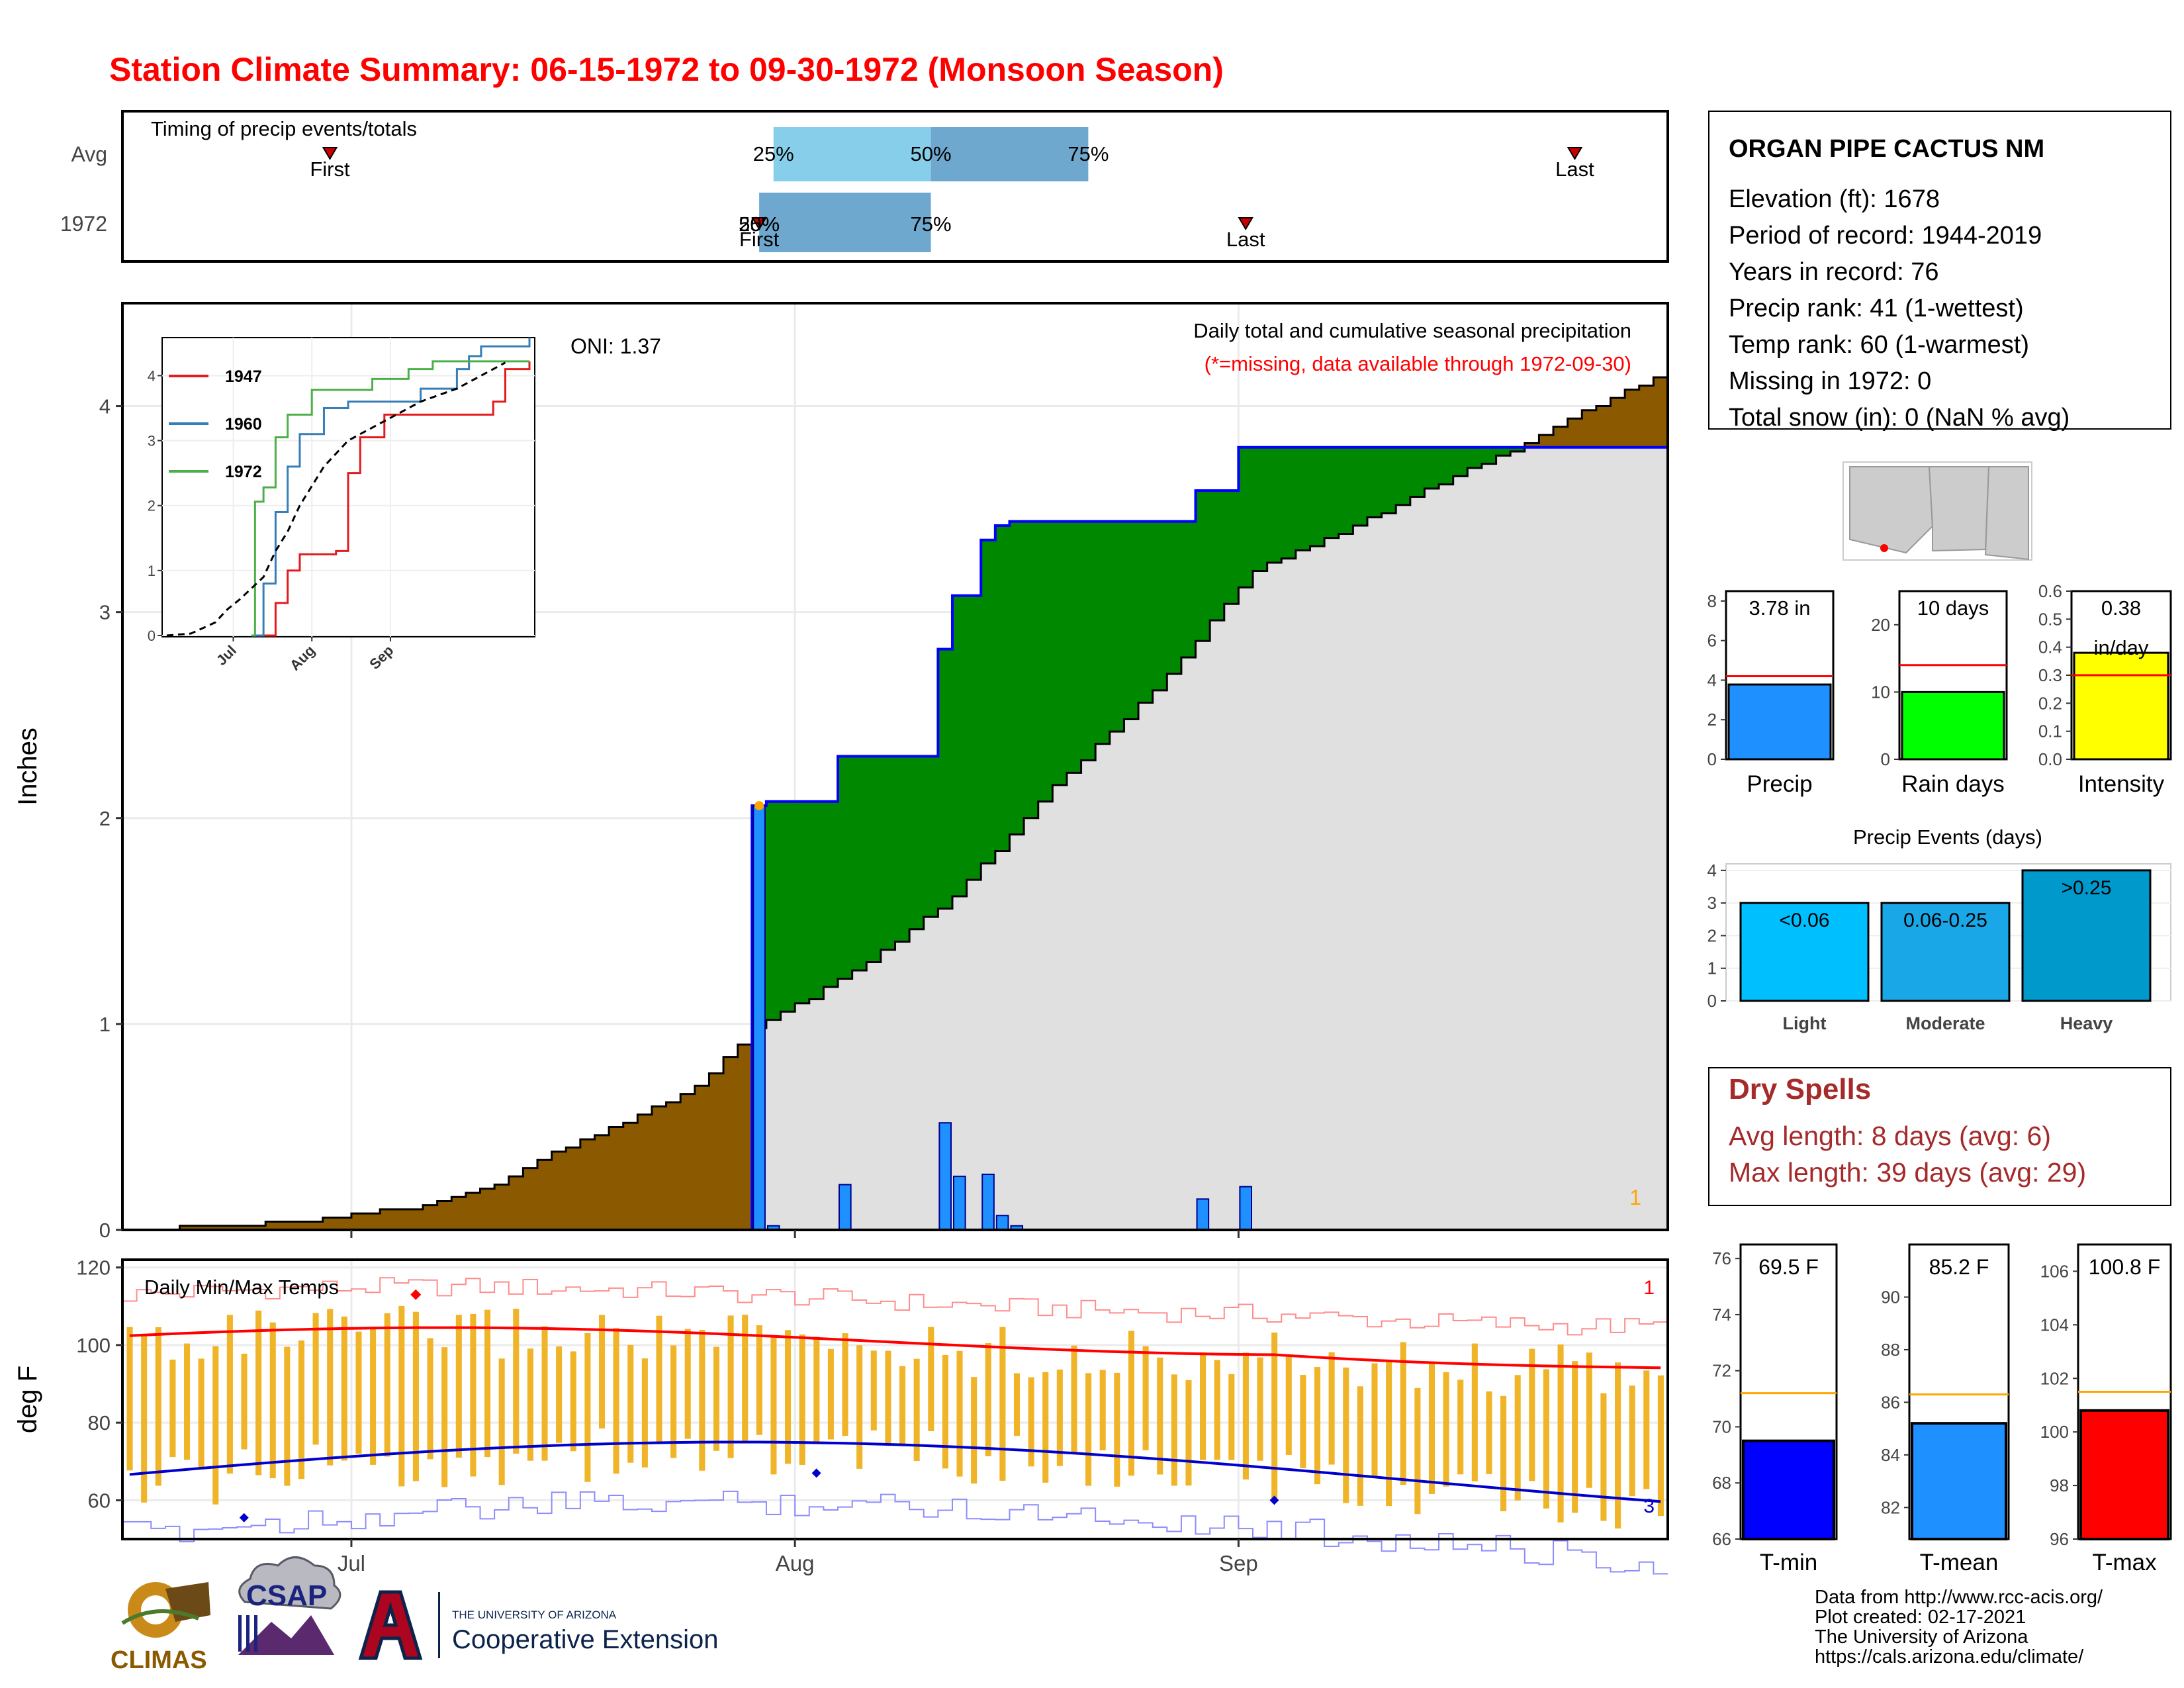  What do you see at coordinates (1834, 272) in the screenshot?
I see `station-line: Years in record: 76` at bounding box center [1834, 272].